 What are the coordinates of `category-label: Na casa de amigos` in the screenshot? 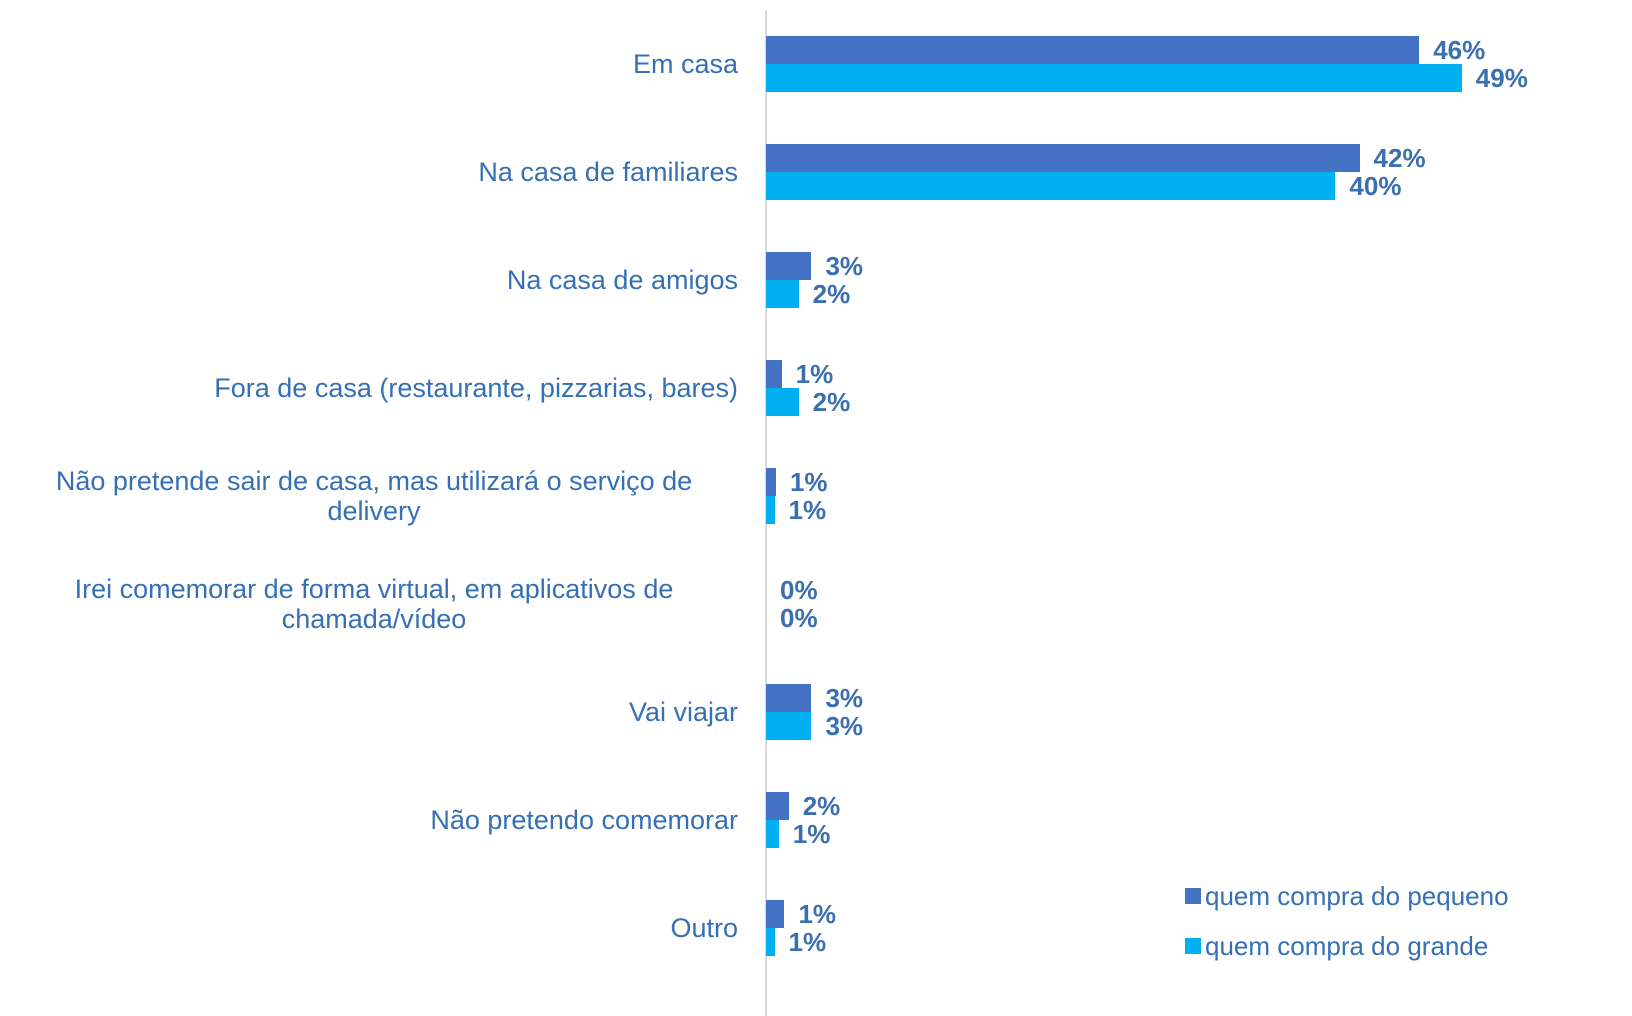 It's located at (622, 280).